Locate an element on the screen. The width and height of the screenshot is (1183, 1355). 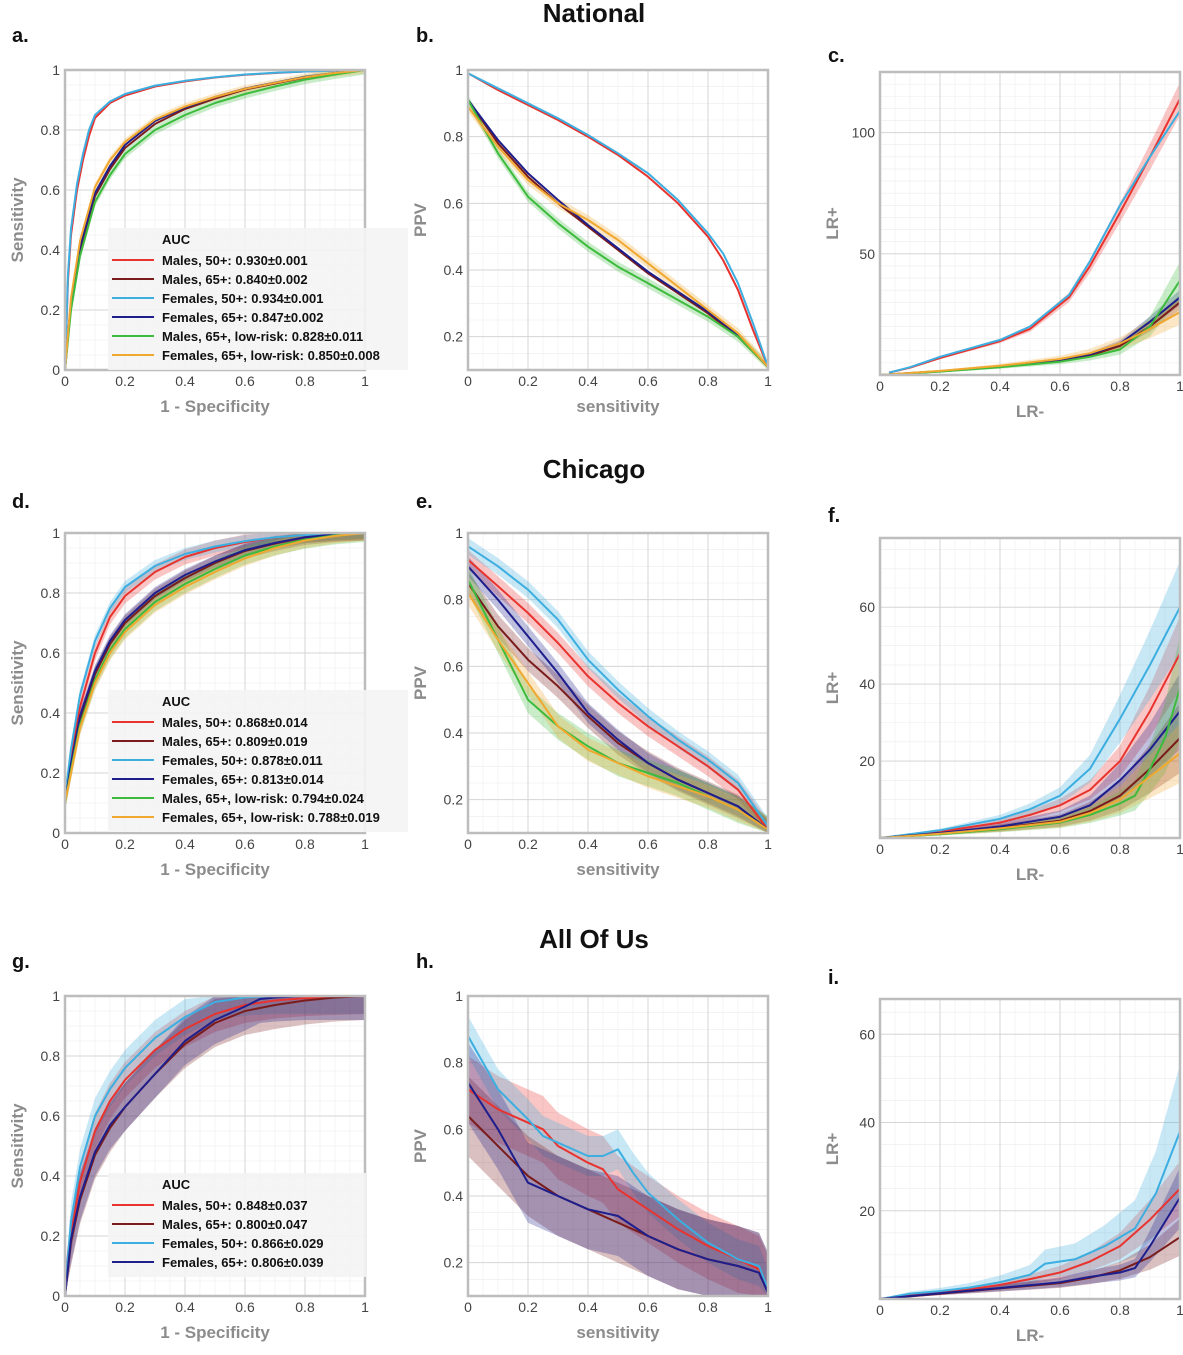
chart-h-x-tick-label: 0.2 is located at coordinates (528, 1307).